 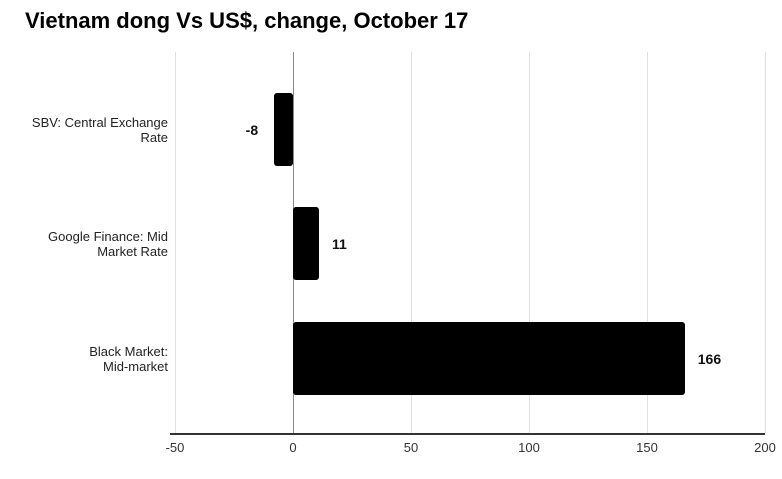 I want to click on bar-black-market-mid-market, so click(x=489, y=358).